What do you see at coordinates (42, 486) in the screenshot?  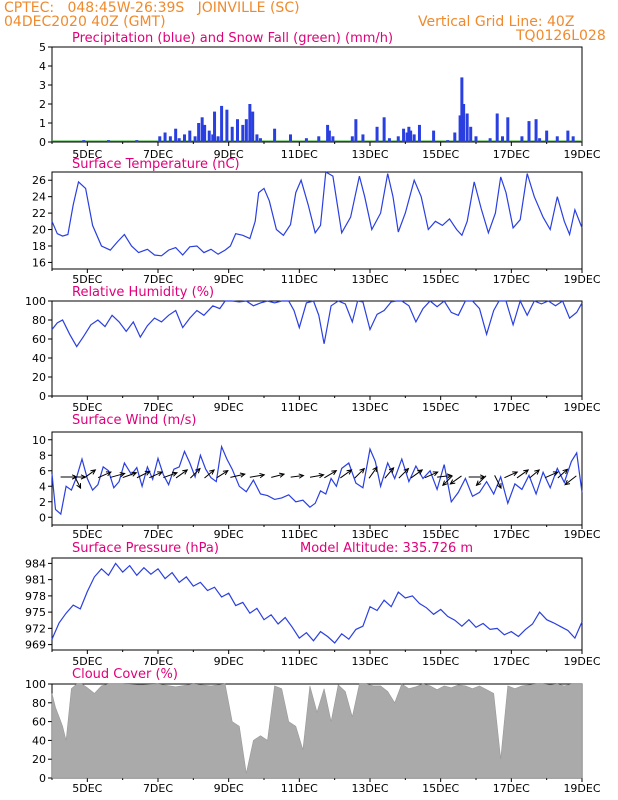 I see `y-tick-label: 4` at bounding box center [42, 486].